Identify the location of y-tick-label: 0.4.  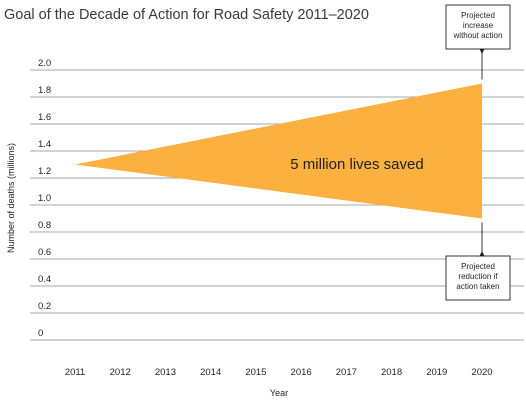
(44, 279).